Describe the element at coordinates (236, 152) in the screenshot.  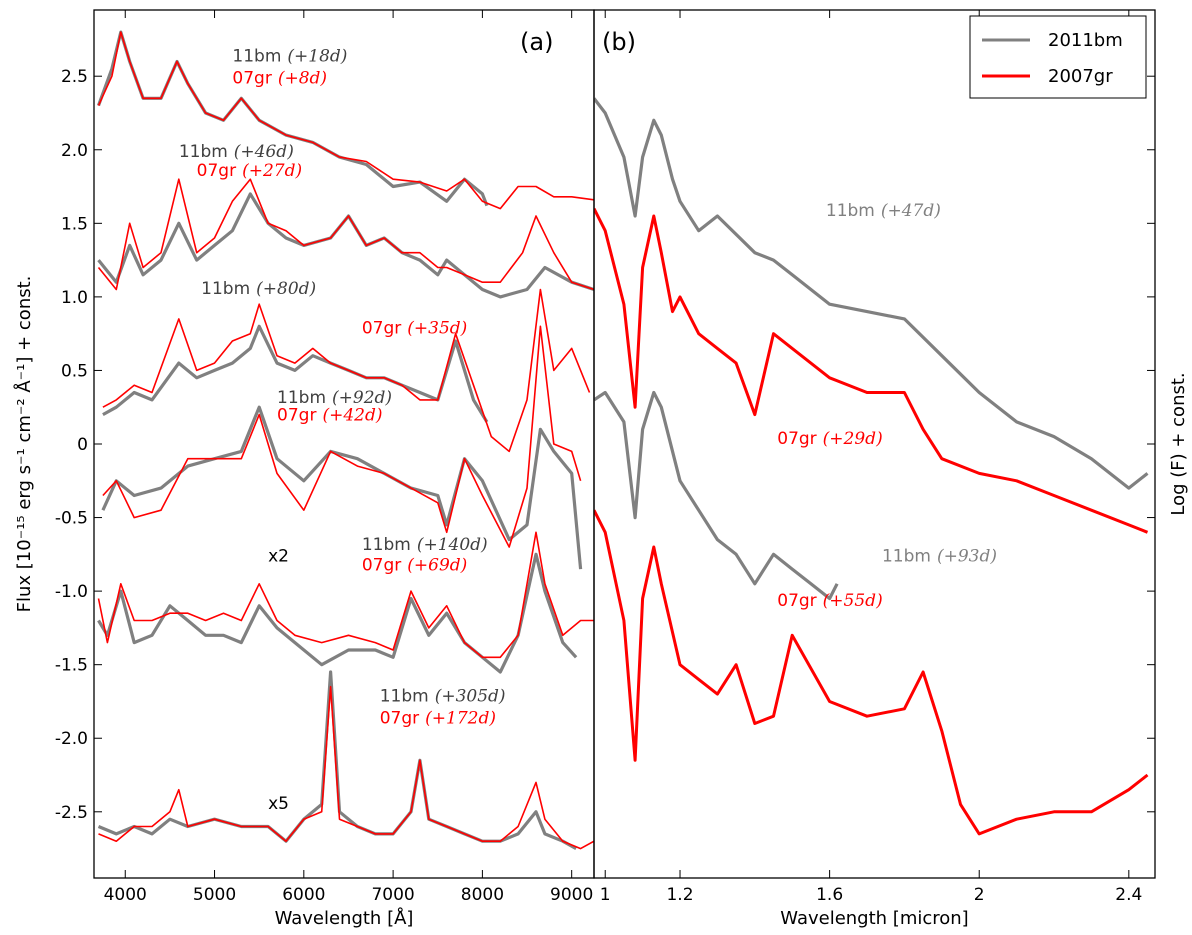
I see `epoch-label: 11bm (+46d)` at that location.